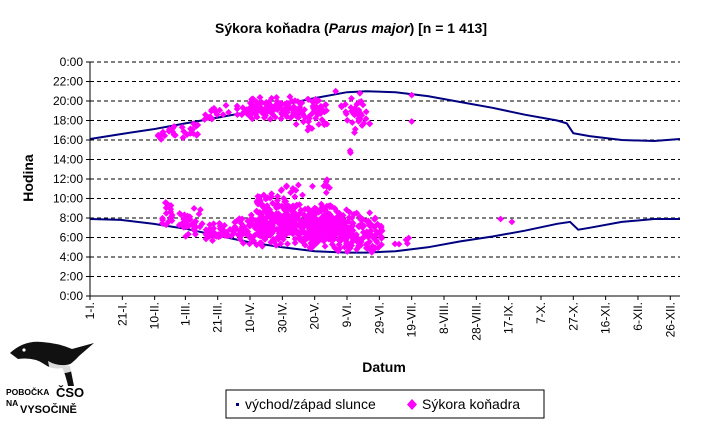 This screenshot has width=702, height=424. I want to click on x-tick-label: 8-VIII., so click(444, 318).